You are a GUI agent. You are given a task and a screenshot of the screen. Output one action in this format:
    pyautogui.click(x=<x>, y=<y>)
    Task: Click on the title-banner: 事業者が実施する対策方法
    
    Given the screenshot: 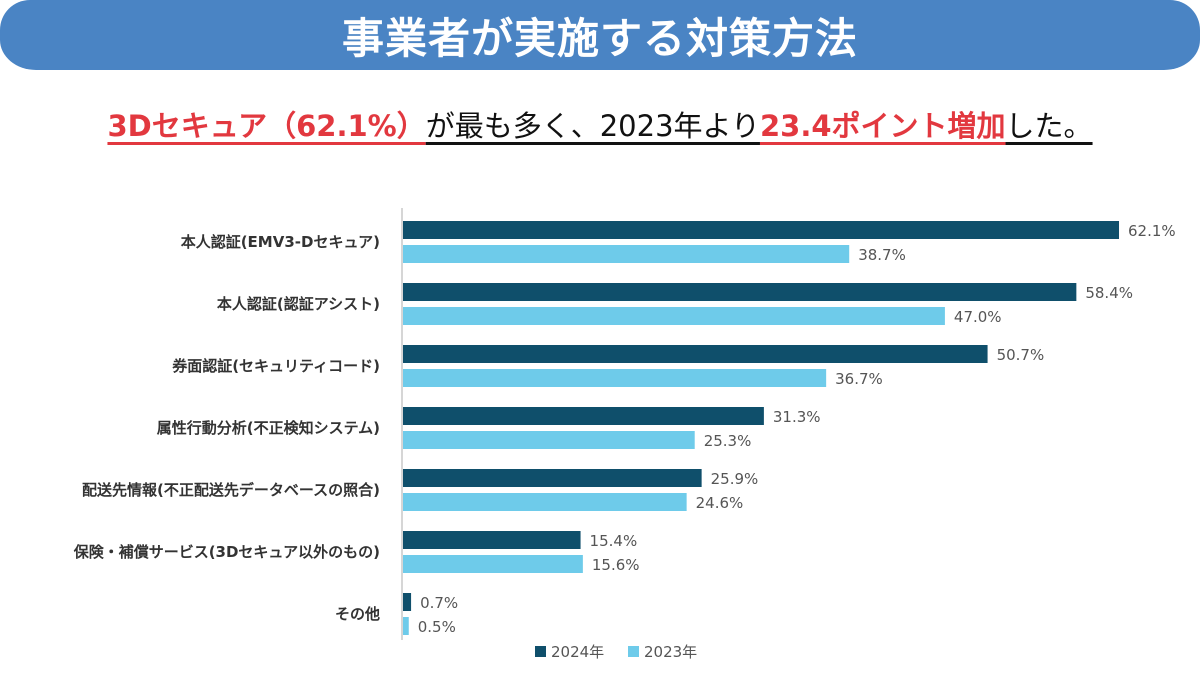 What is the action you would take?
    pyautogui.click(x=600, y=35)
    